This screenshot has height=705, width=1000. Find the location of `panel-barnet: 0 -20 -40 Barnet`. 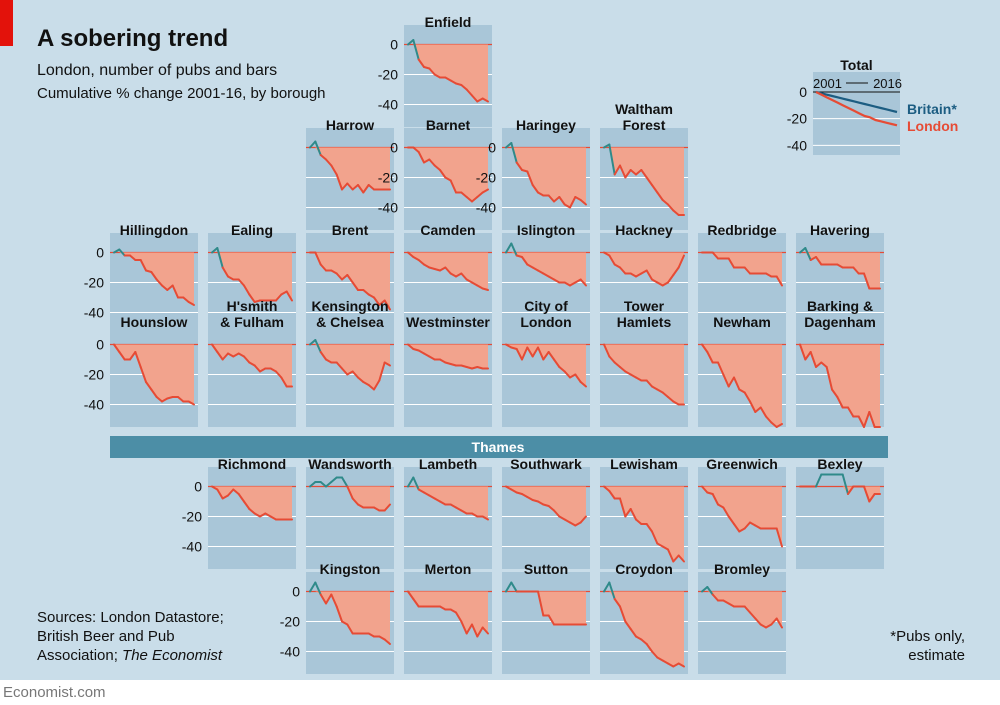

panel-barnet: 0 -20 -40 Barnet is located at coordinates (435, 173).